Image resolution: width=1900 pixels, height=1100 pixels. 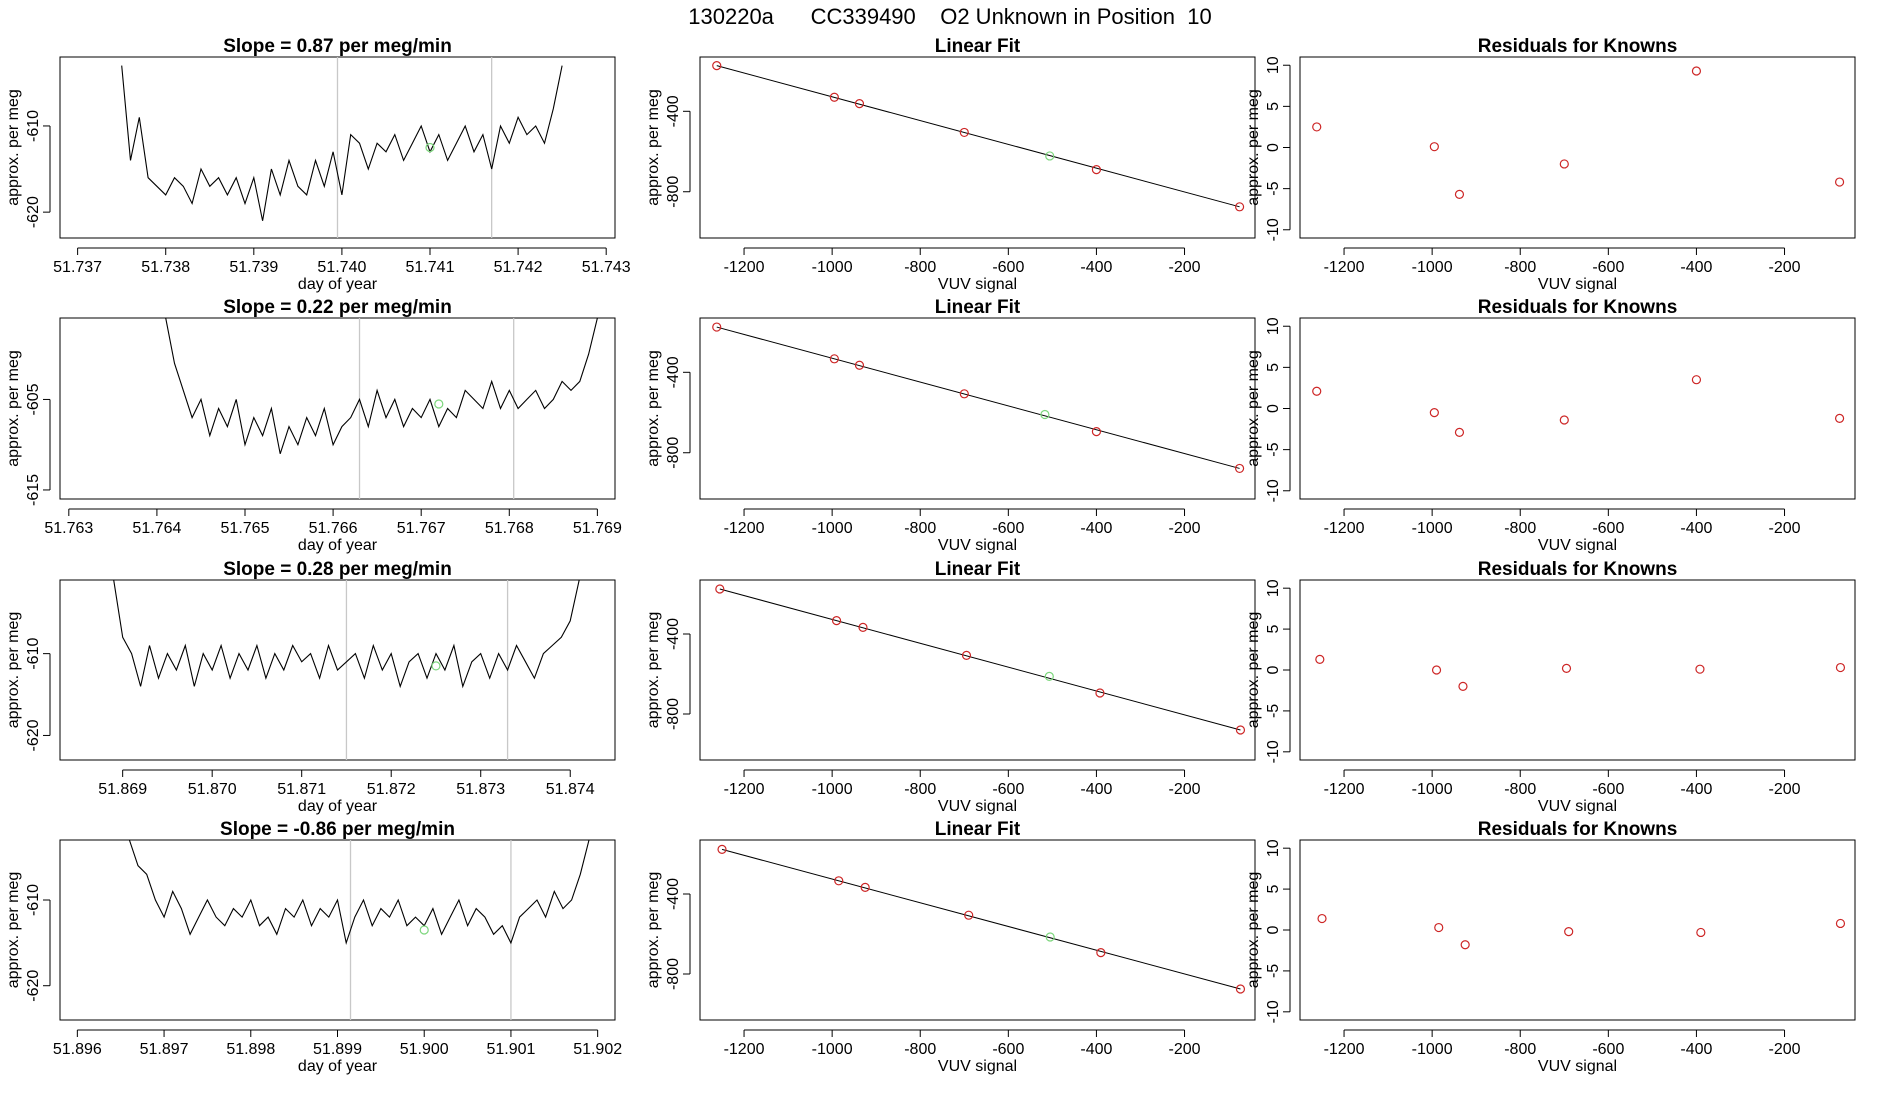 I want to click on x-tick-label: 51.742, so click(x=518, y=267).